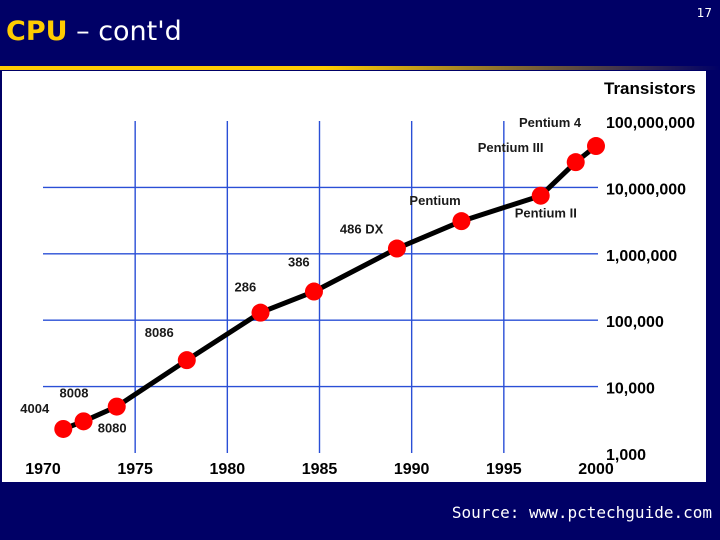  I want to click on point-label-1: 8008, so click(74, 392).